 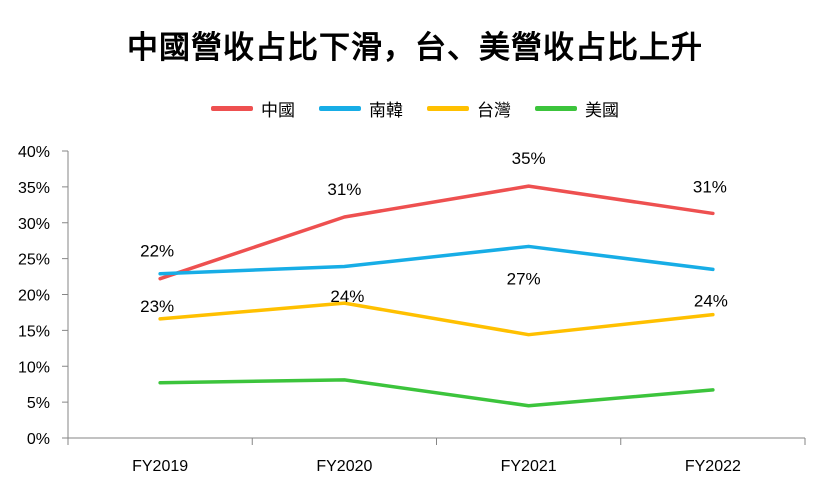 I want to click on data-label: 22%, so click(x=157, y=251).